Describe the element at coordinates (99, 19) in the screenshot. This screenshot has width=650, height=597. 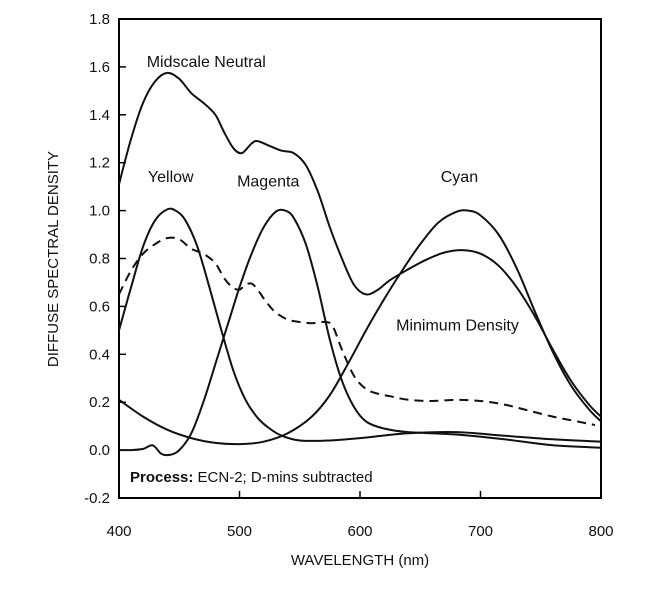
I see `y-tick-label: 1.8` at that location.